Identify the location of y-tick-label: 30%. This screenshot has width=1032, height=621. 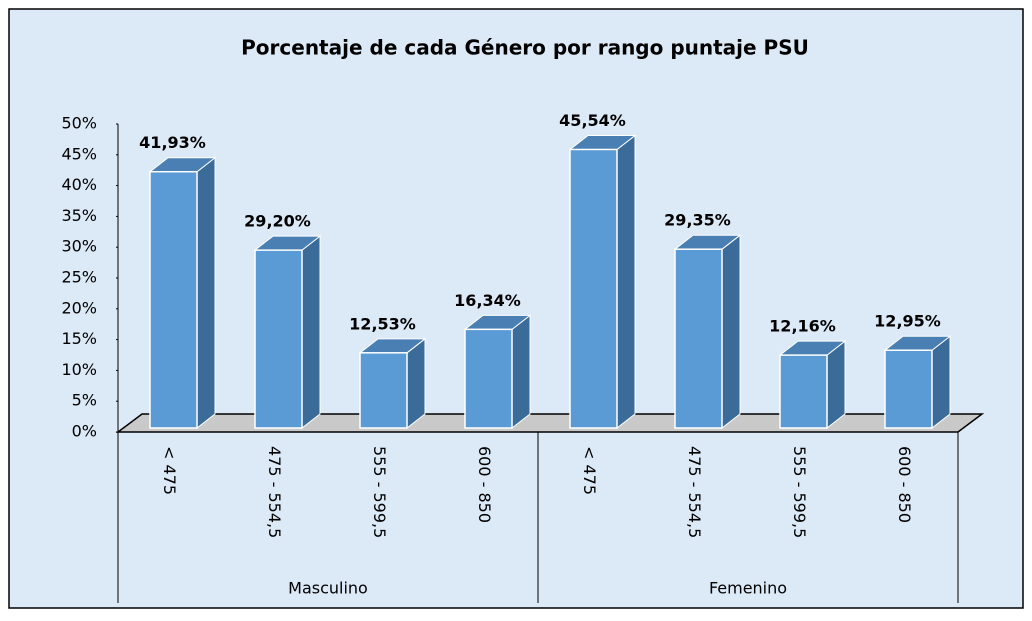
(79, 246).